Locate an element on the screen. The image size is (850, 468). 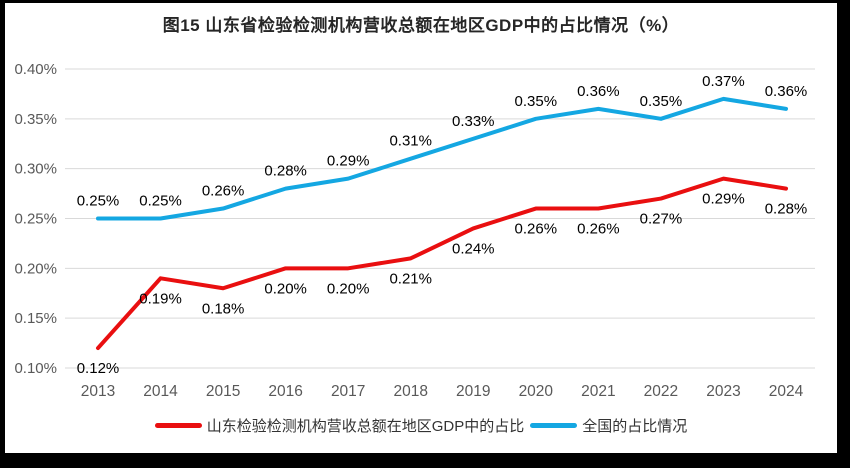
data-label: 0.31% is located at coordinates (410, 141).